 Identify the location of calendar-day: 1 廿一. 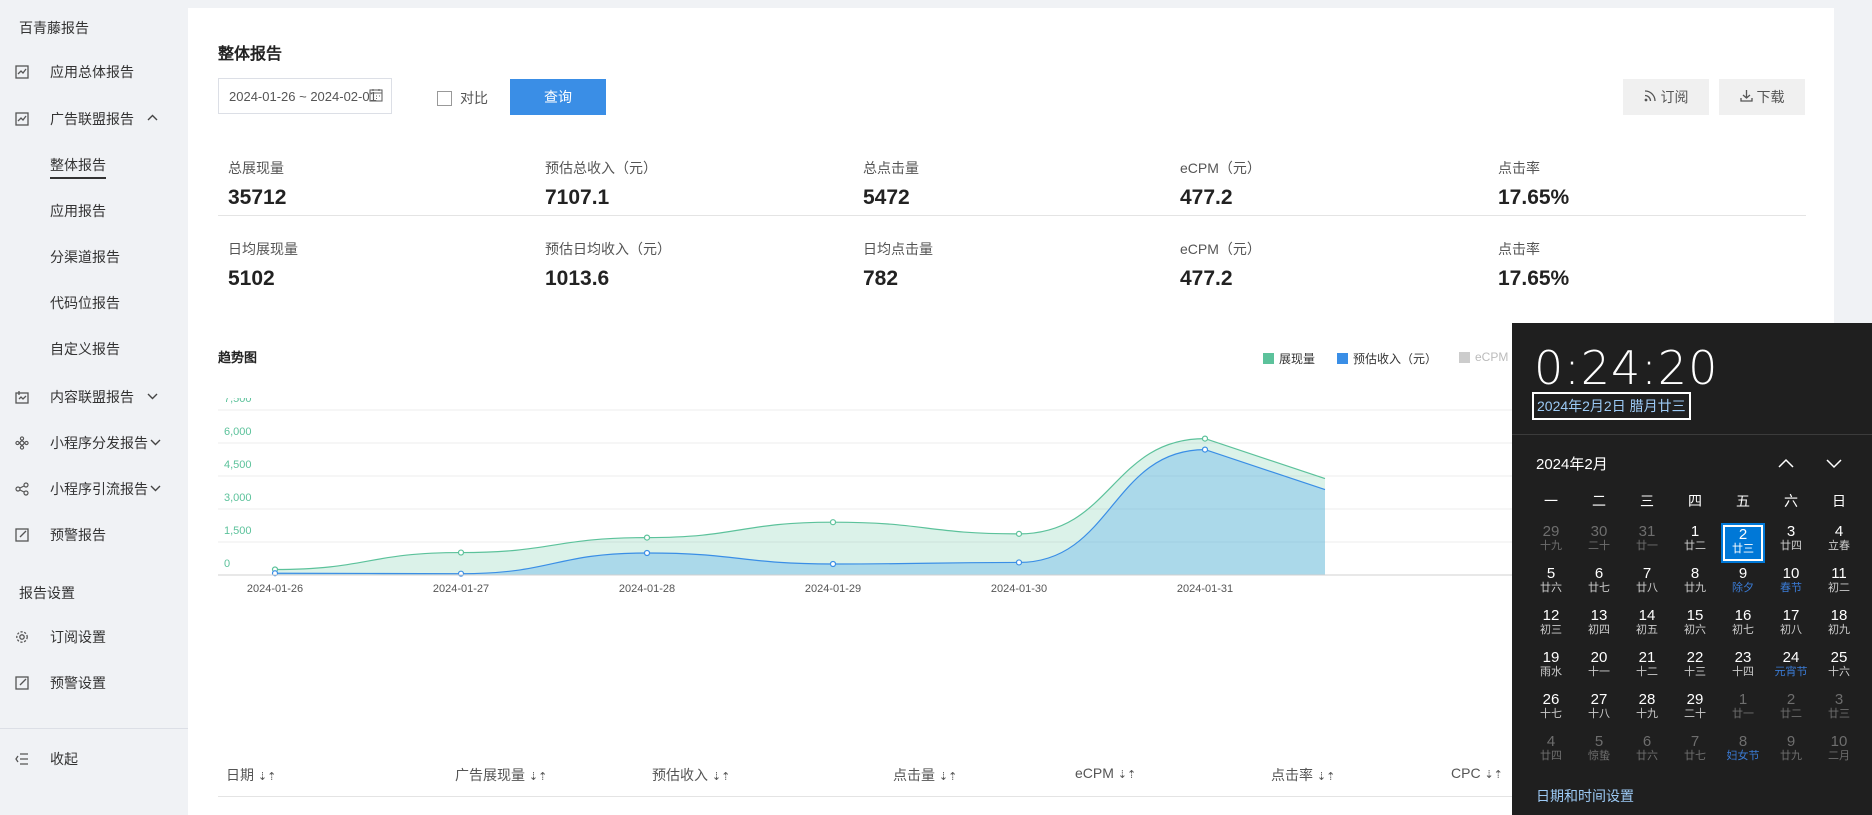
(1743, 711).